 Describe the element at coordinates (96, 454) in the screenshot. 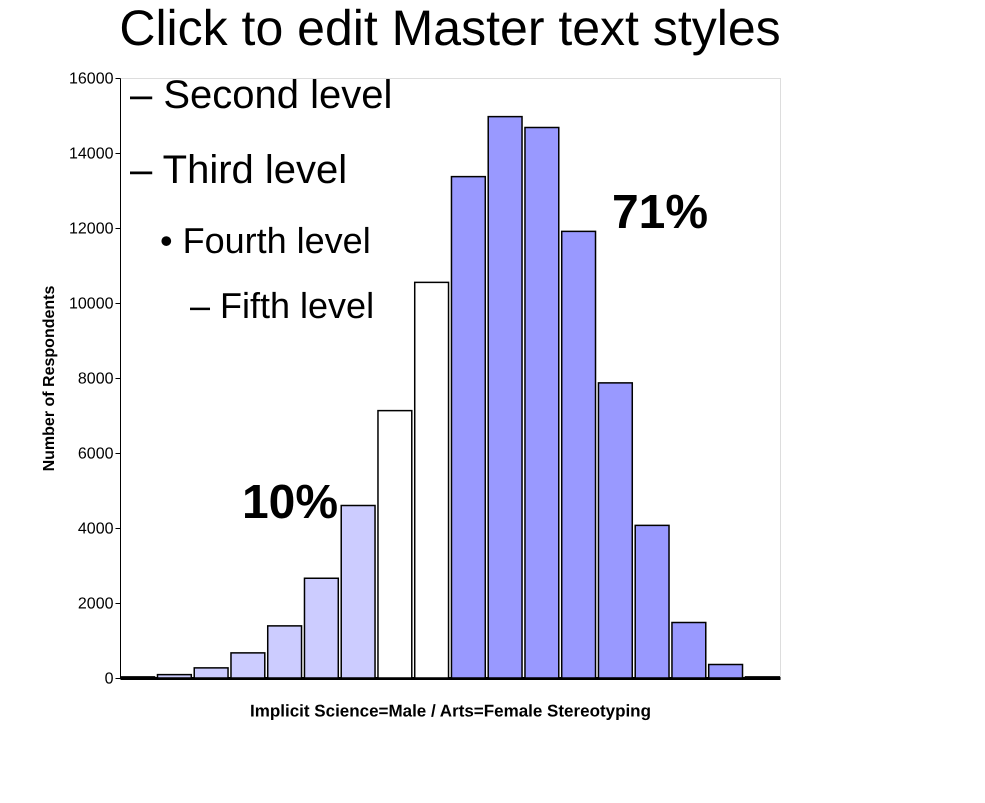

I see `y-tick-label: 6000` at that location.